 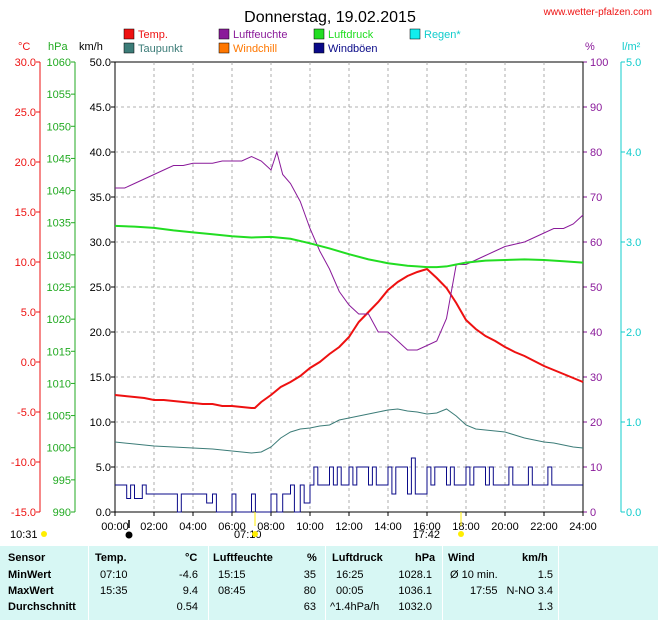 I want to click on humidity-axis-tick-label: 60, so click(x=596, y=243).